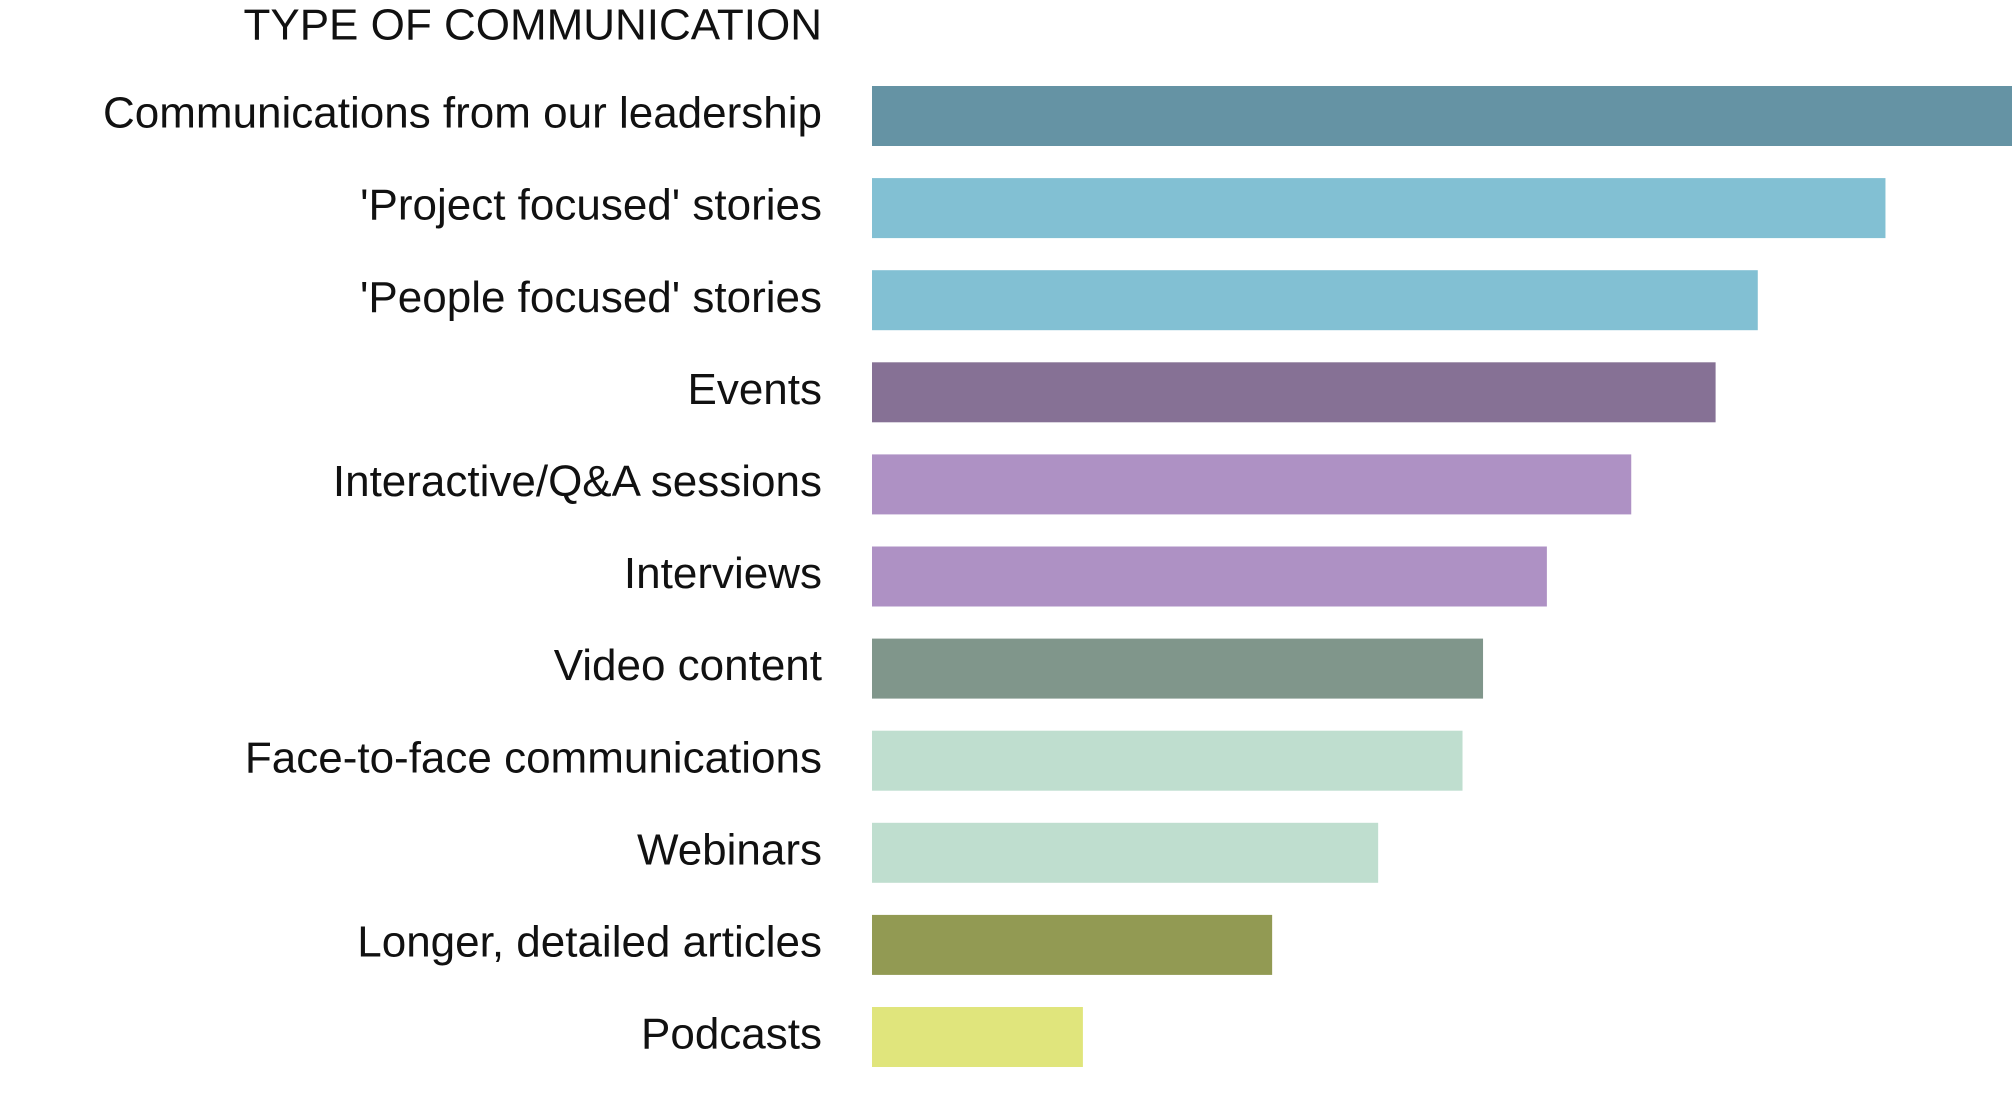 Image resolution: width=2014 pixels, height=1099 pixels. Describe the element at coordinates (723, 573) in the screenshot. I see `category-label: Interviews` at that location.